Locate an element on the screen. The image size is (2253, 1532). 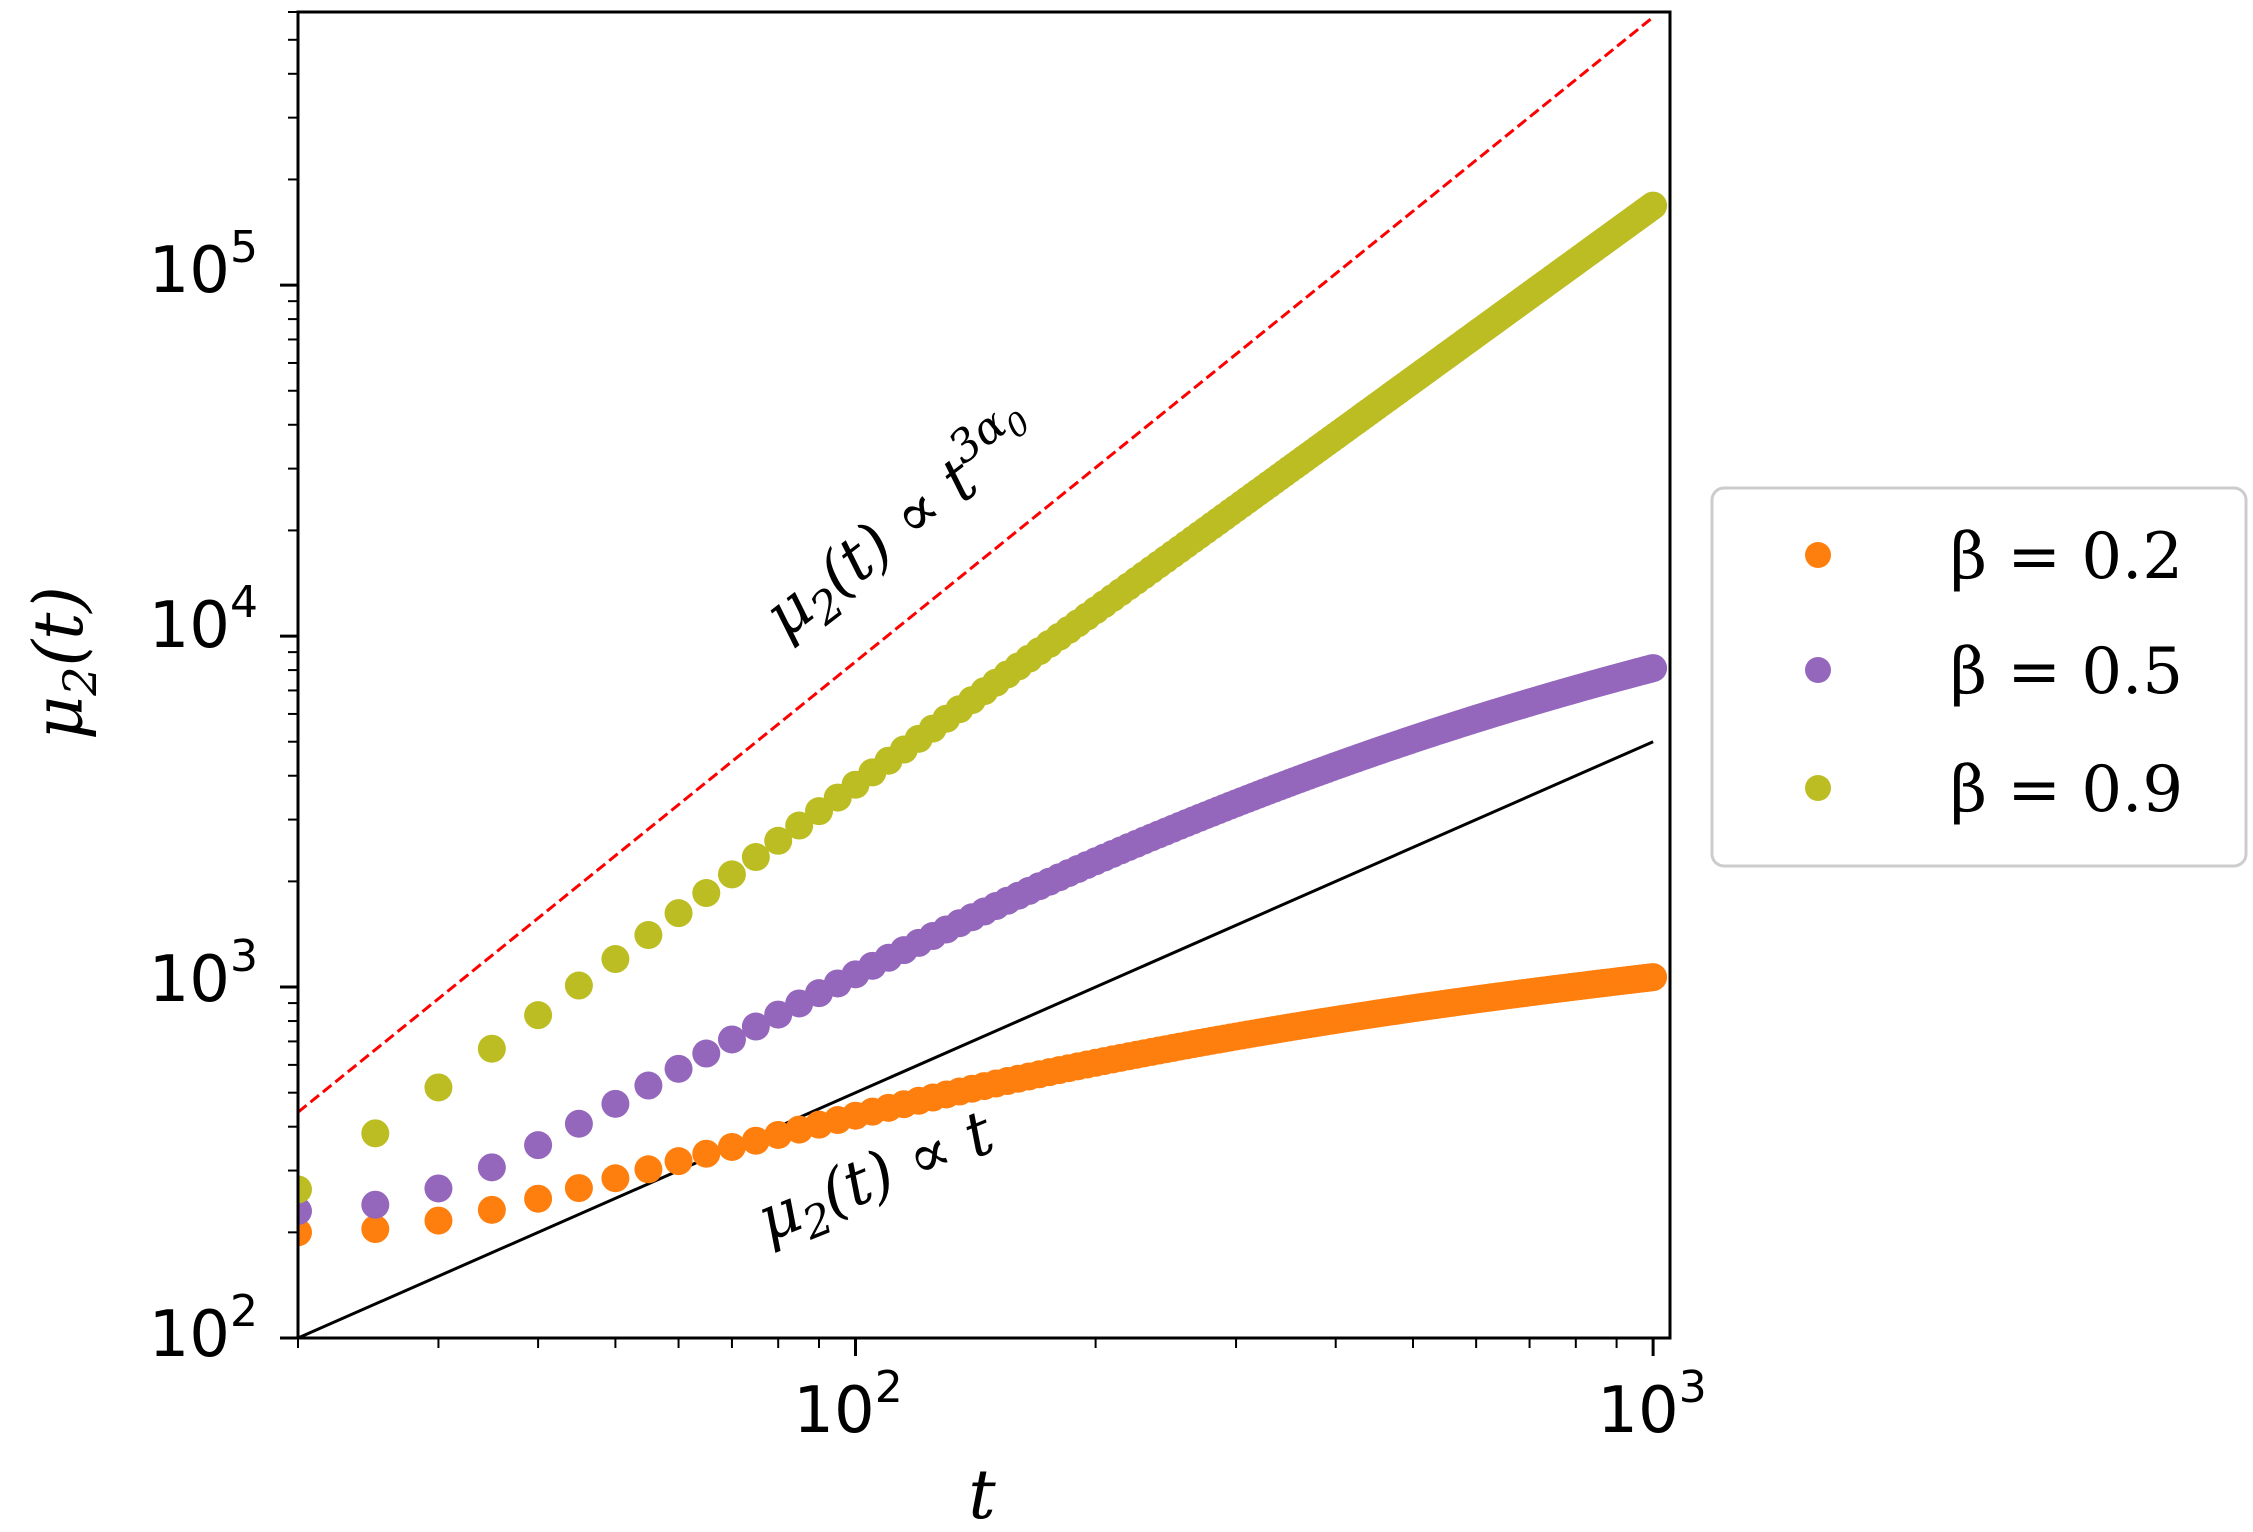
y-tick-label-100: 10² is located at coordinates (203, 1329).